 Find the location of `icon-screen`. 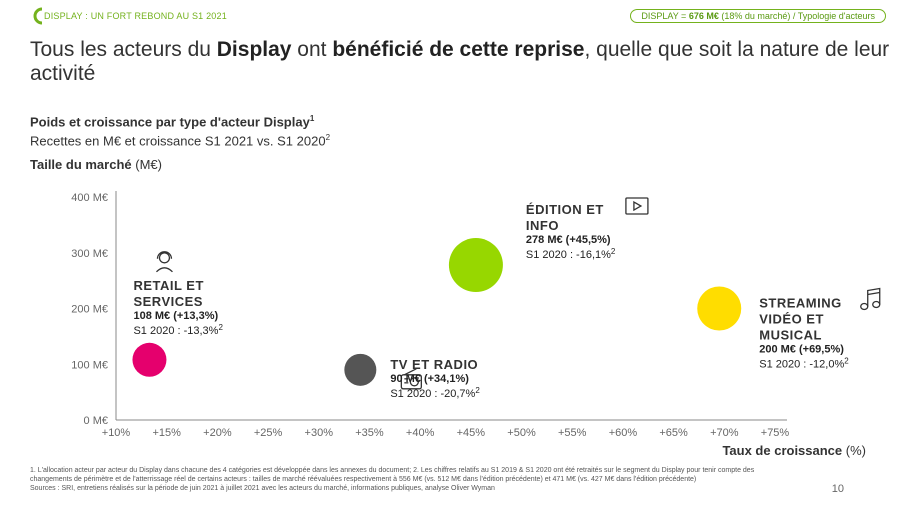

icon-screen is located at coordinates (637, 206).